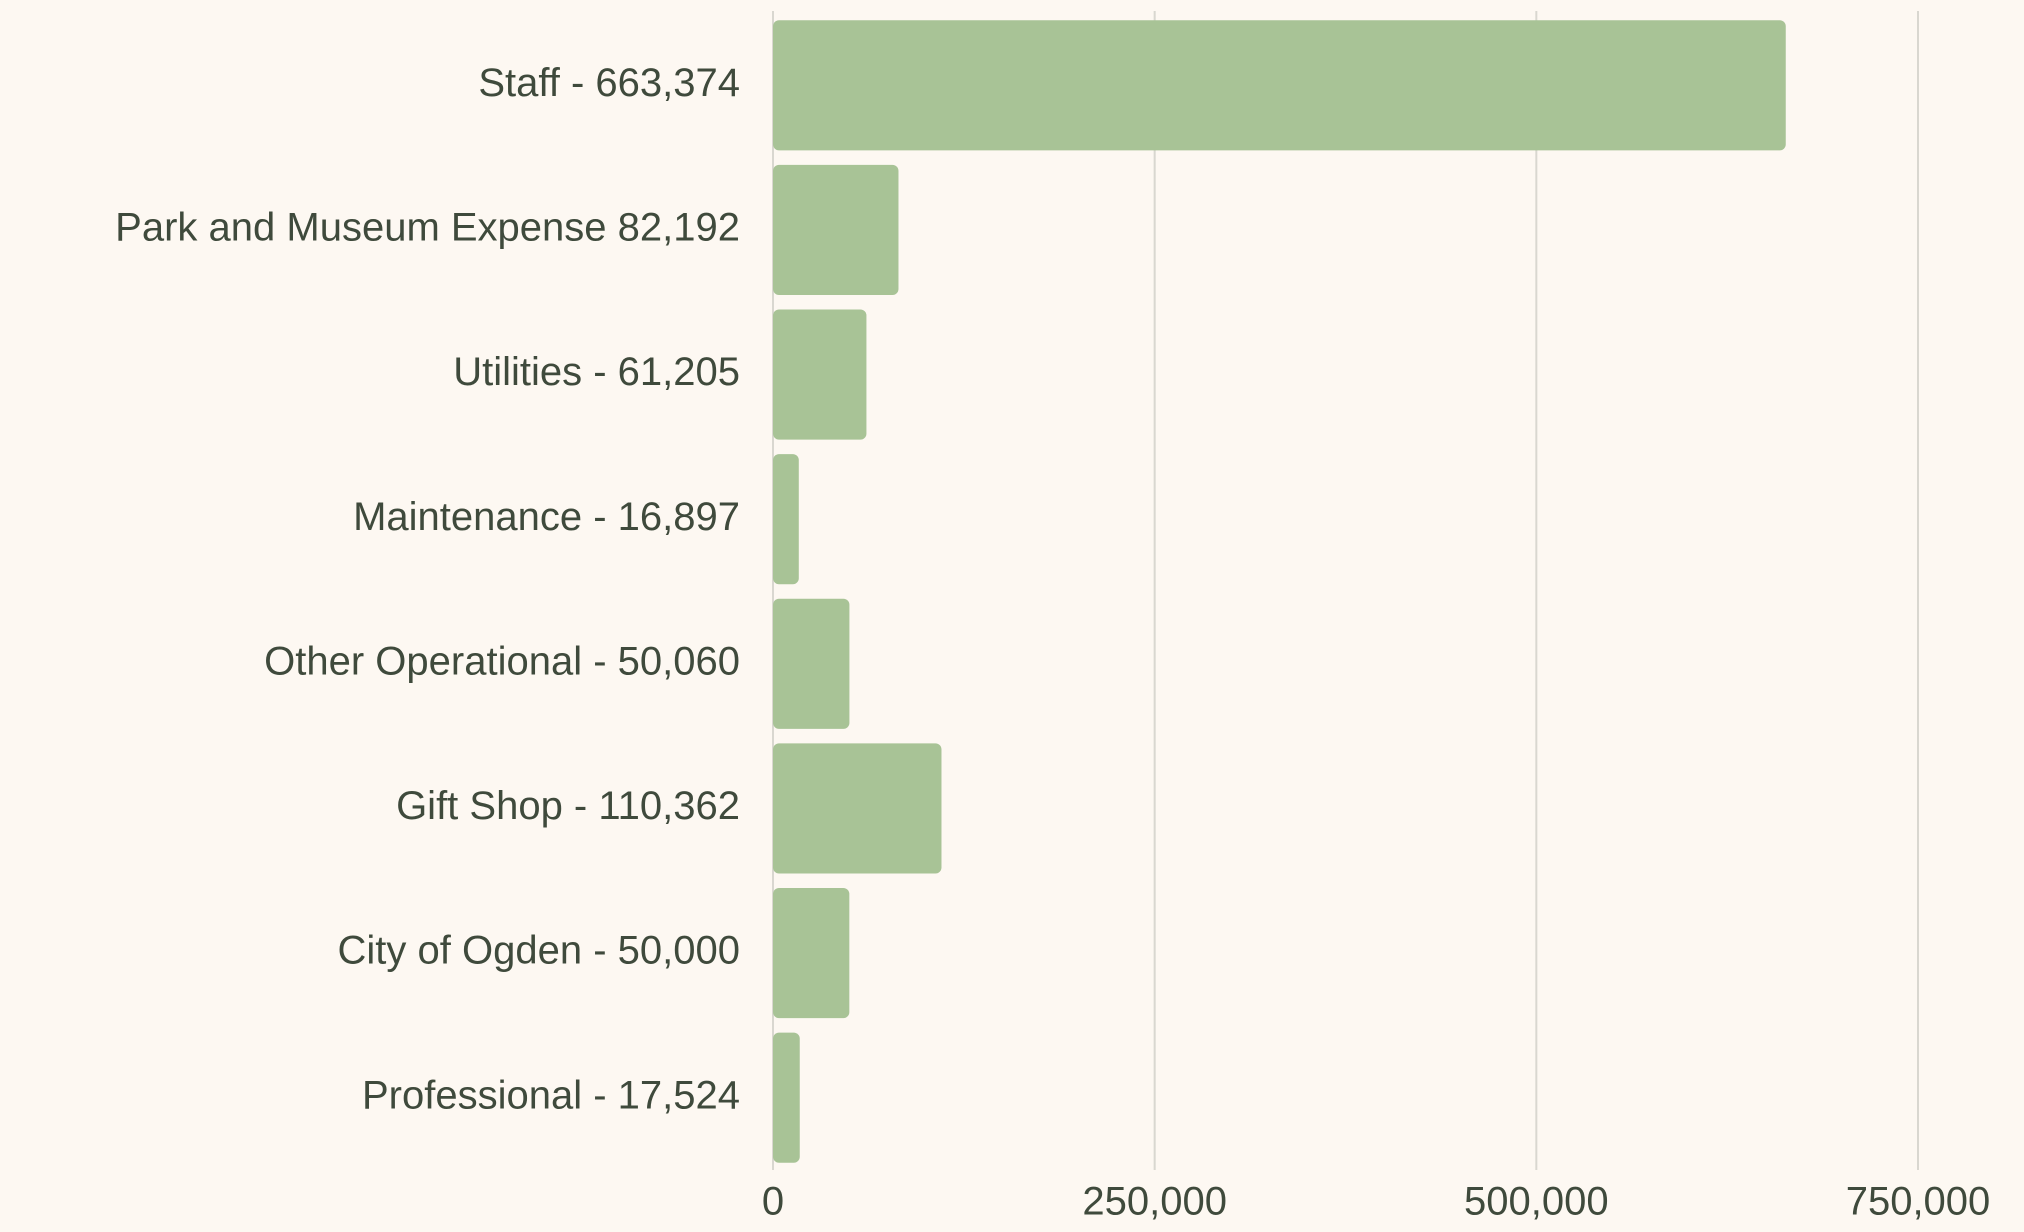 The width and height of the screenshot is (2024, 1232). Describe the element at coordinates (502, 661) in the screenshot. I see `y-tick-label: Other Operational - 50,060` at that location.